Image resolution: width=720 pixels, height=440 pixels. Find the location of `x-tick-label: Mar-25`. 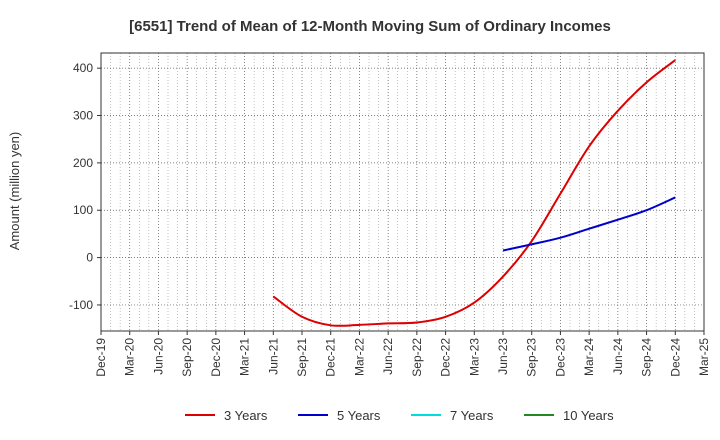

x-tick-label: Mar-25 is located at coordinates (704, 357).